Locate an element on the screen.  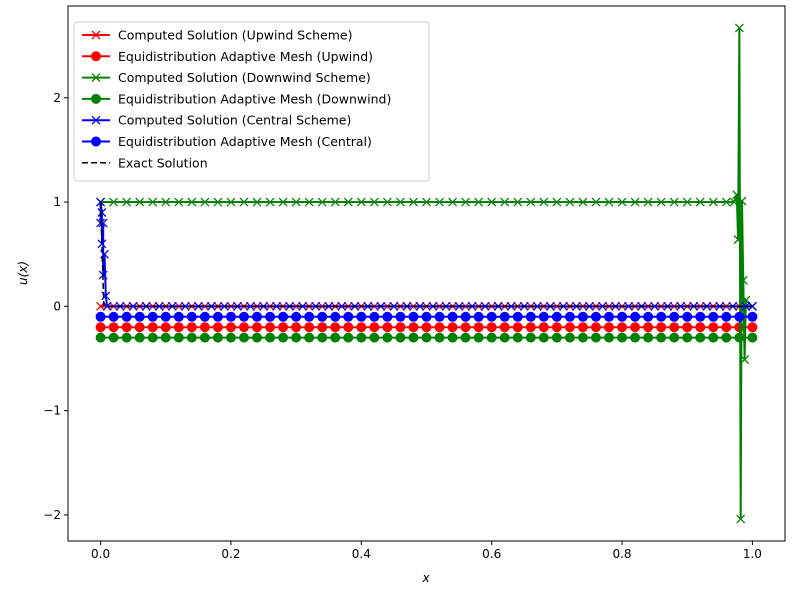
x-axis-label: x is located at coordinates (425, 578).